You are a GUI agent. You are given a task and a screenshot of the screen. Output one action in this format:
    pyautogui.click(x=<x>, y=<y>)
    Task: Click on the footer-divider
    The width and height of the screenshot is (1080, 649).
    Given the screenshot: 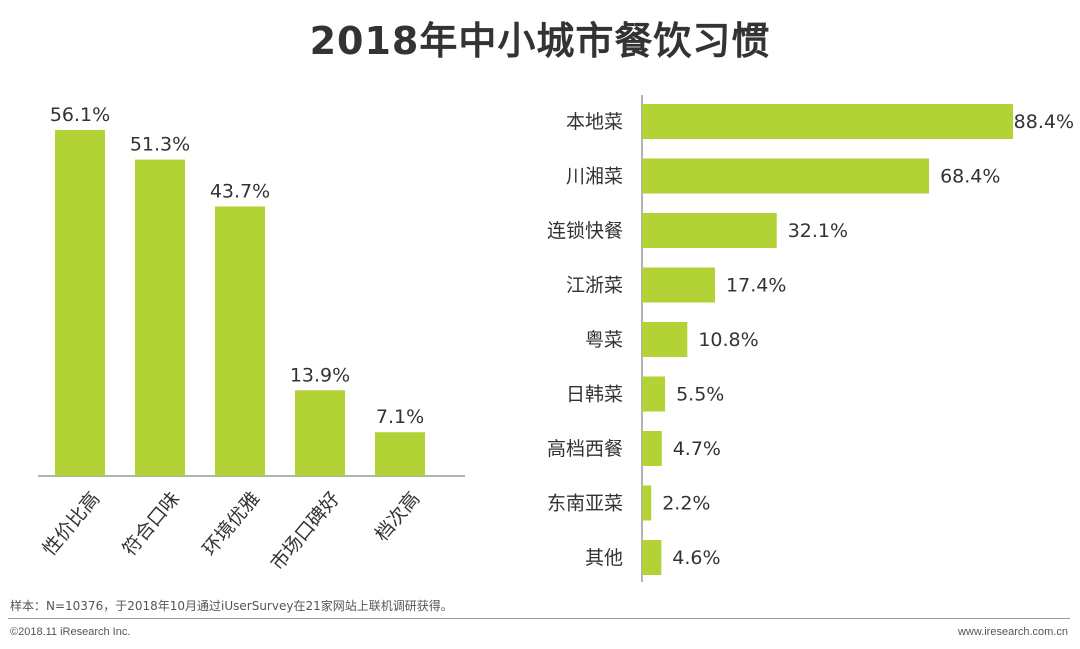 What is the action you would take?
    pyautogui.click(x=539, y=618)
    